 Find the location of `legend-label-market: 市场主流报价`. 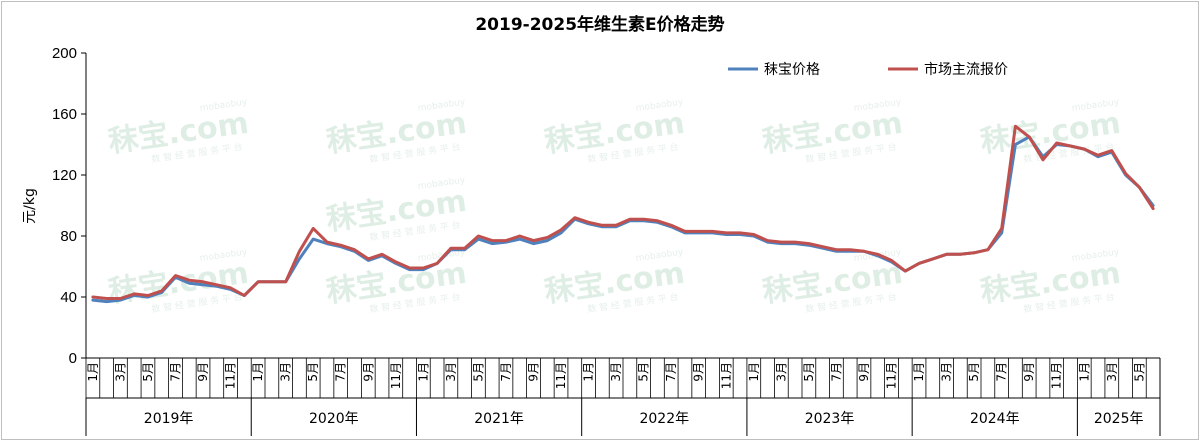

legend-label-market: 市场主流报价 is located at coordinates (966, 69).